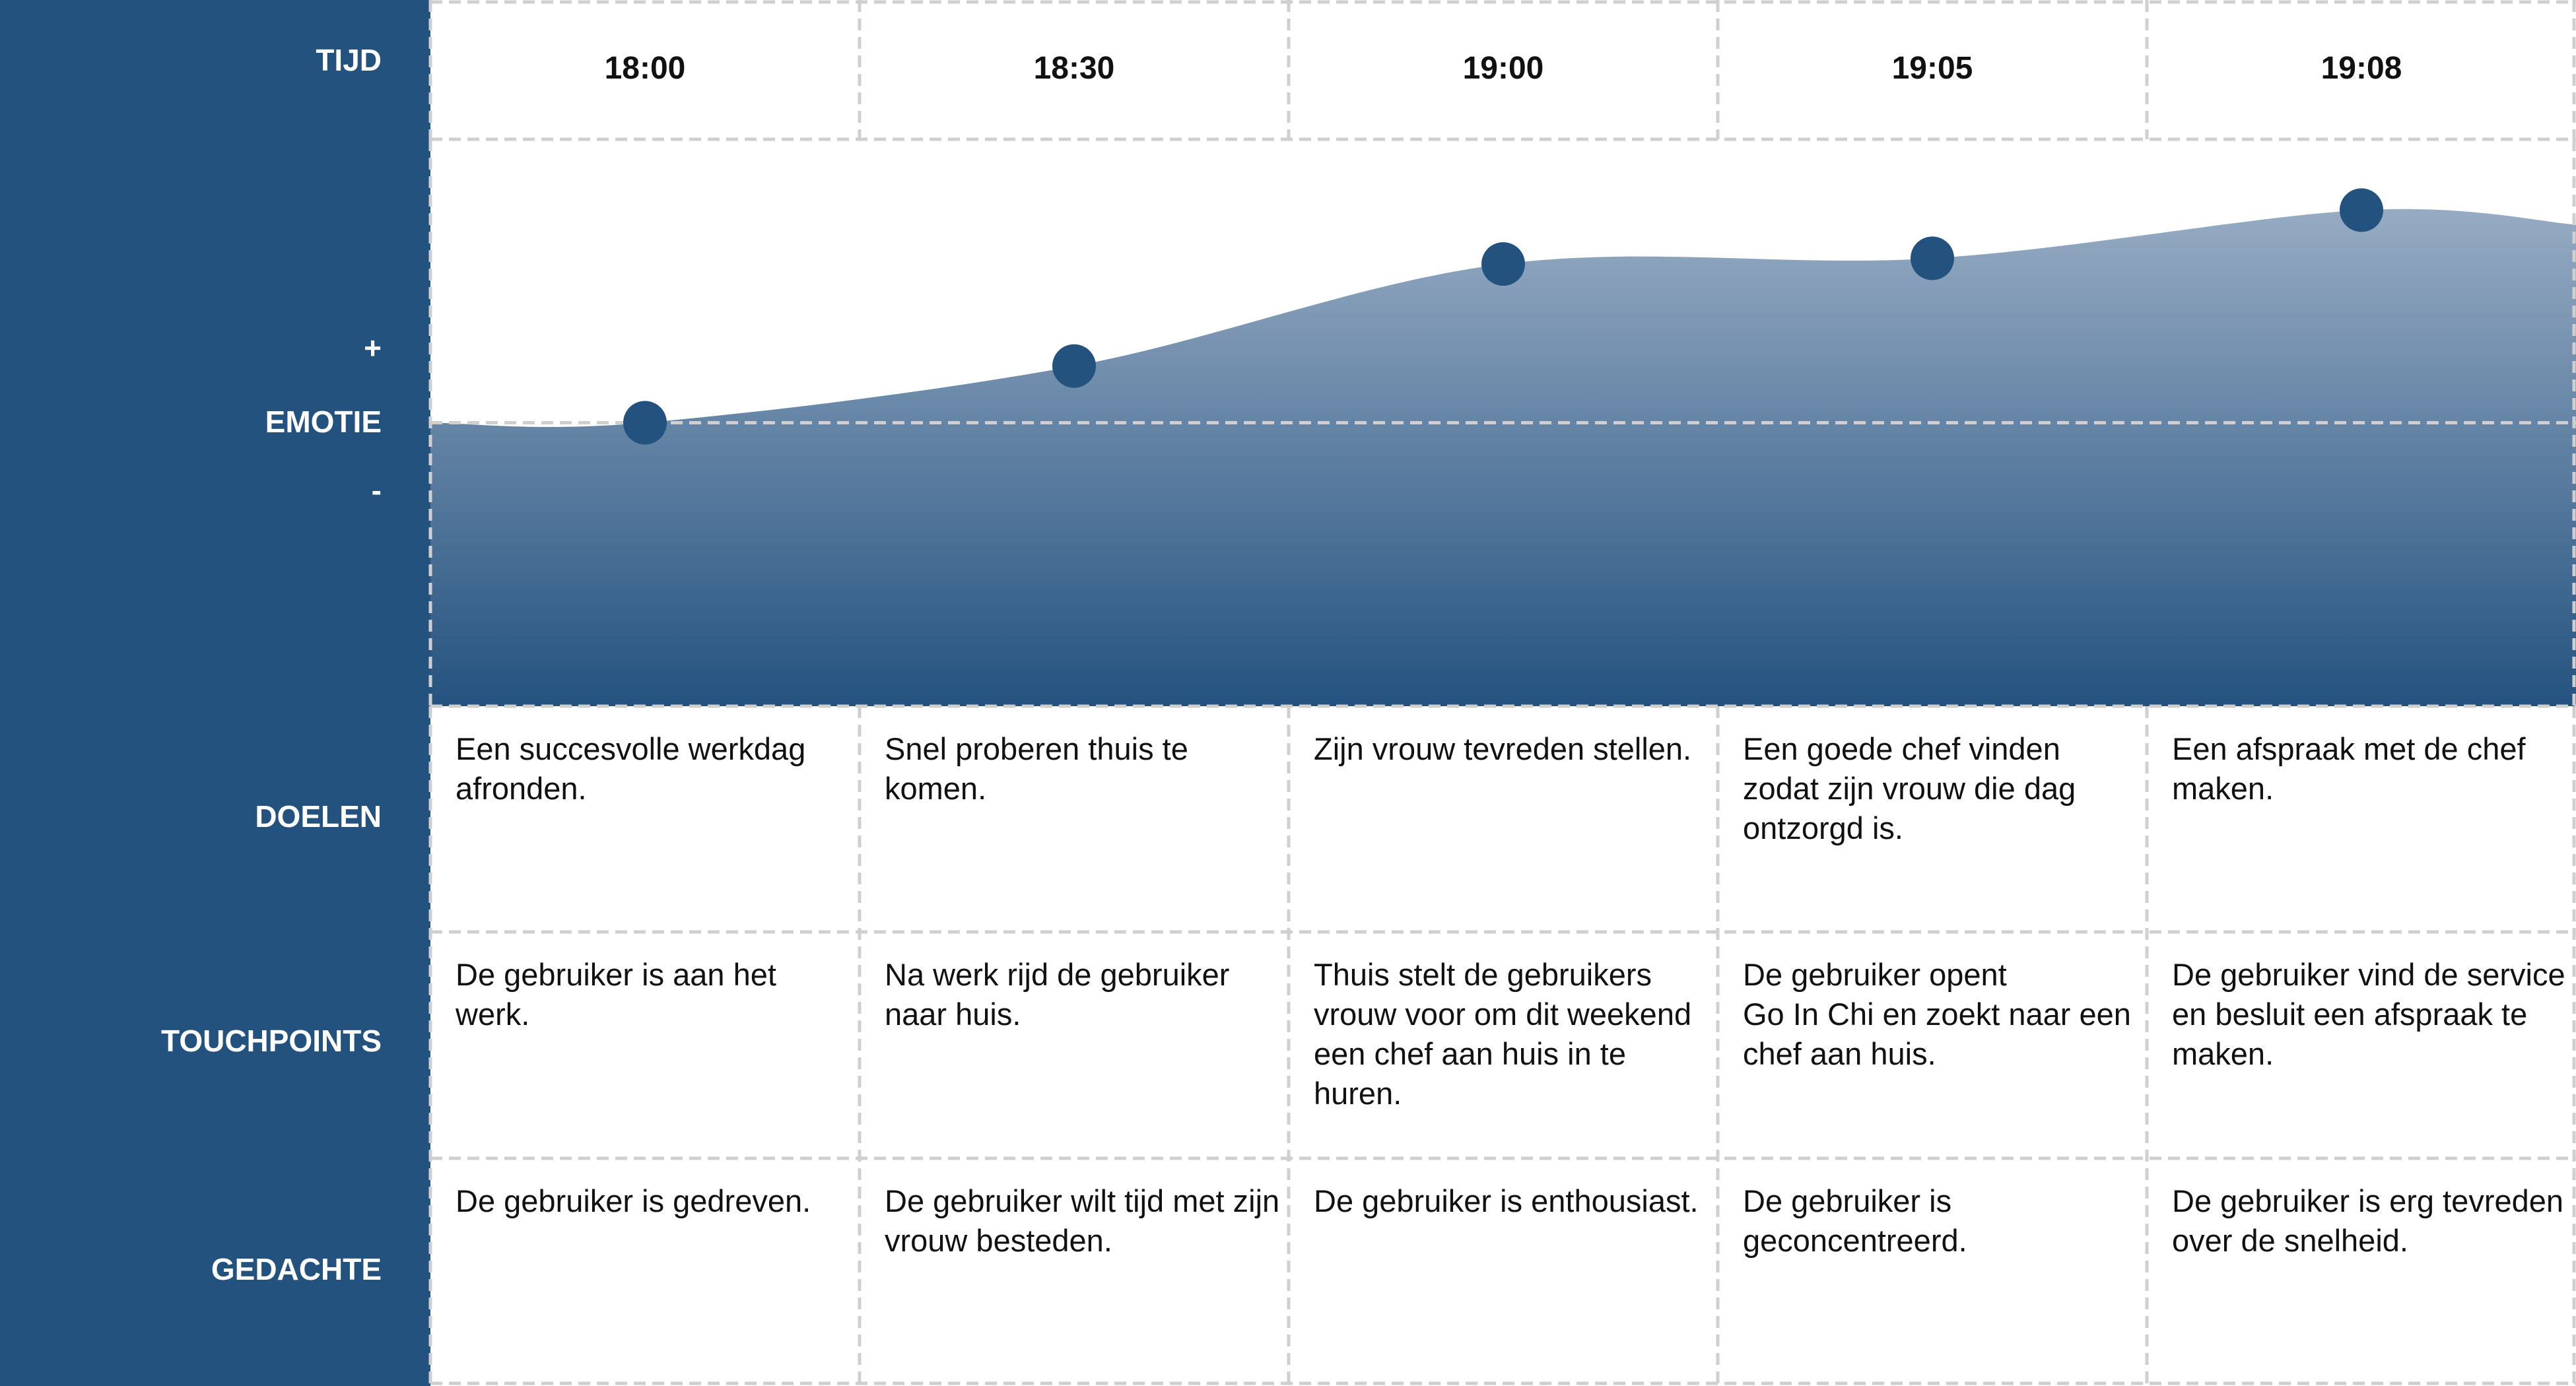  Describe the element at coordinates (376, 490) in the screenshot. I see `minus-label: -` at that location.